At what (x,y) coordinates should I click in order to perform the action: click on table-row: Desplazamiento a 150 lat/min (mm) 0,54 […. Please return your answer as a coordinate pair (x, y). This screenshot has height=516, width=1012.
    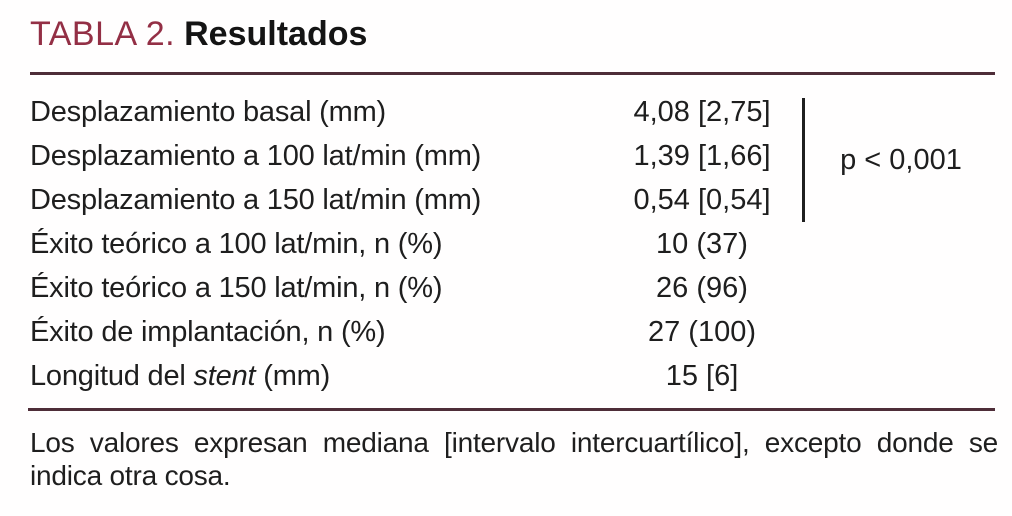
    Looking at the image, I should click on (512, 200).